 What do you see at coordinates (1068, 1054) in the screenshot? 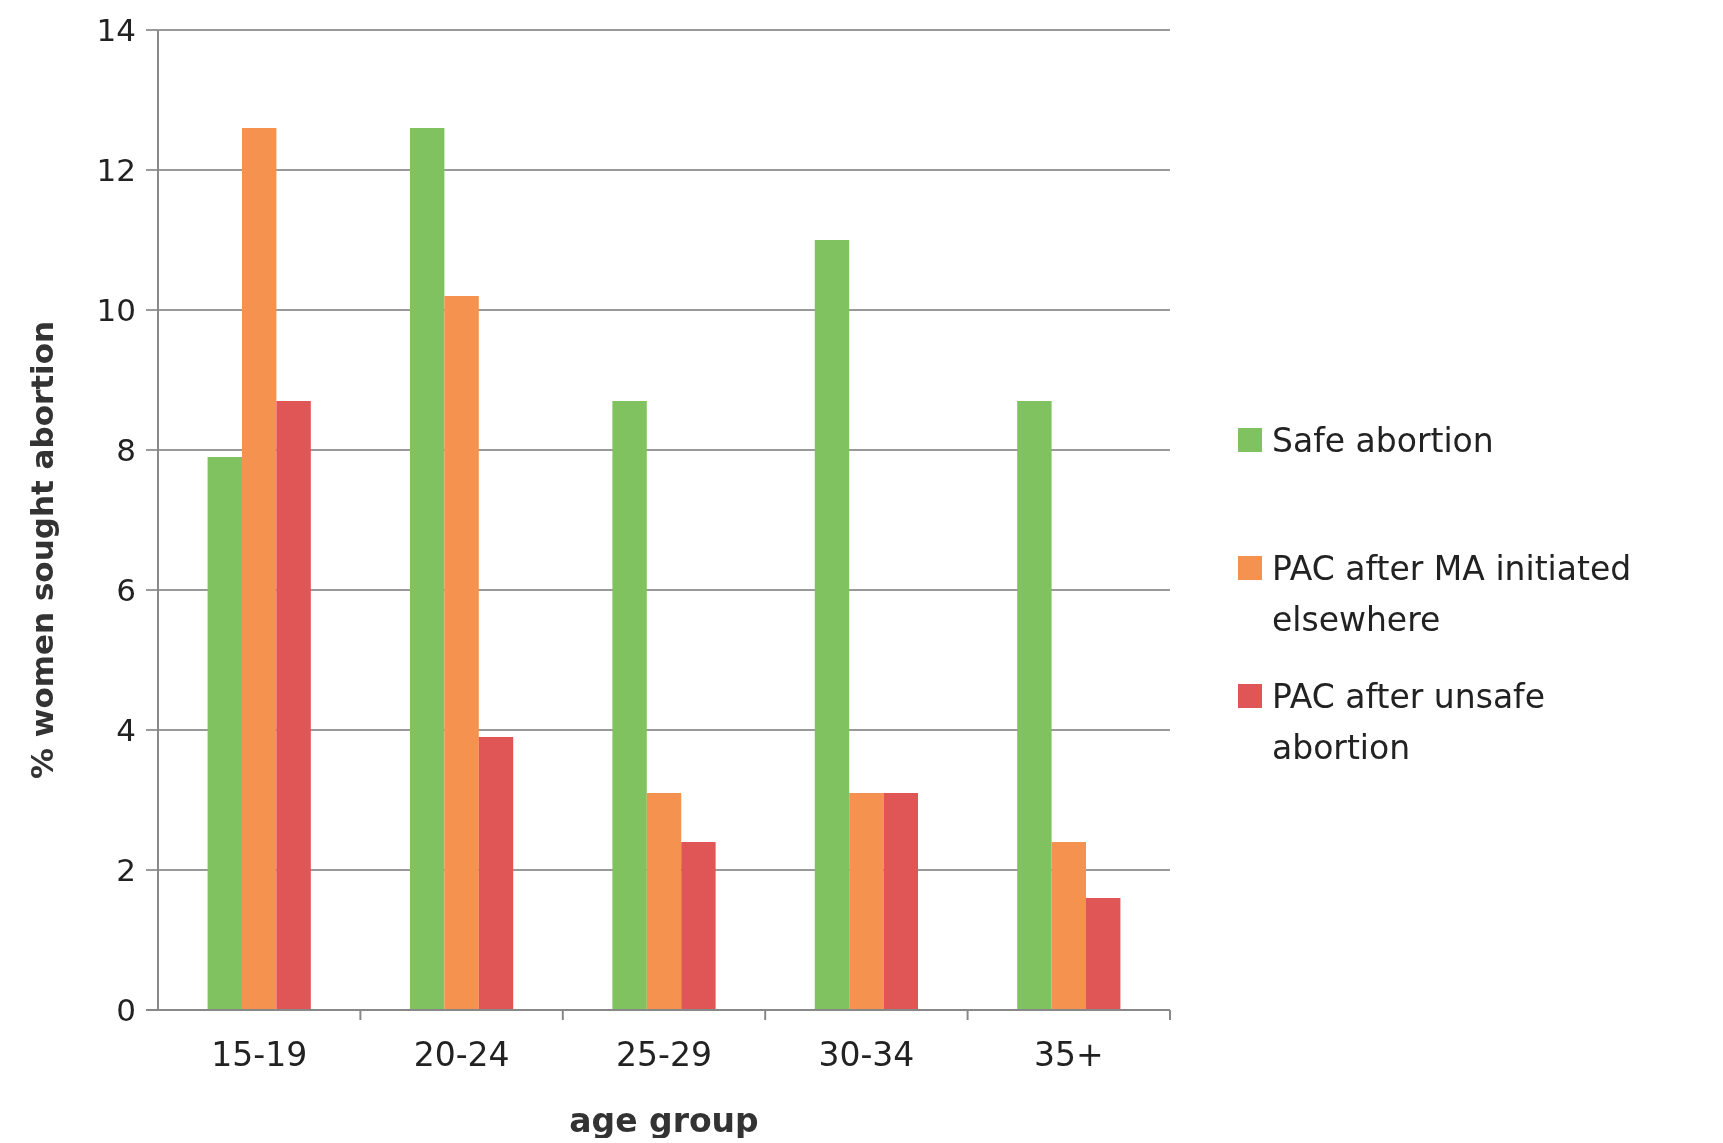
I see `x-tick-label: 35+` at bounding box center [1068, 1054].